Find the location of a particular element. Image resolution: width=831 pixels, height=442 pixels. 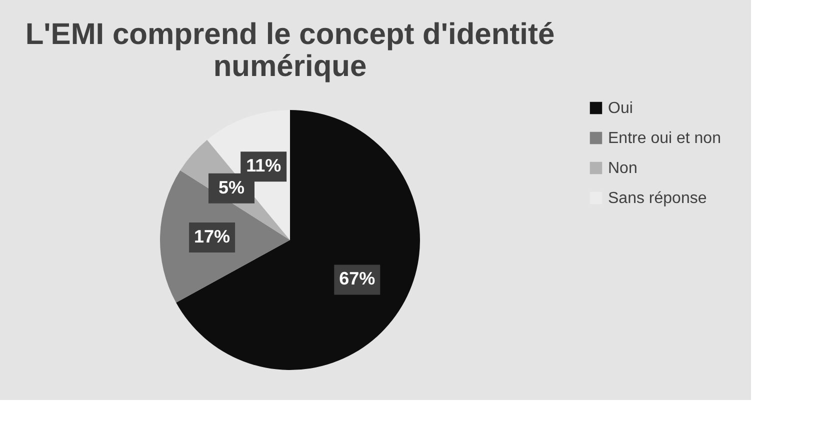

data-label: 67% is located at coordinates (357, 278).